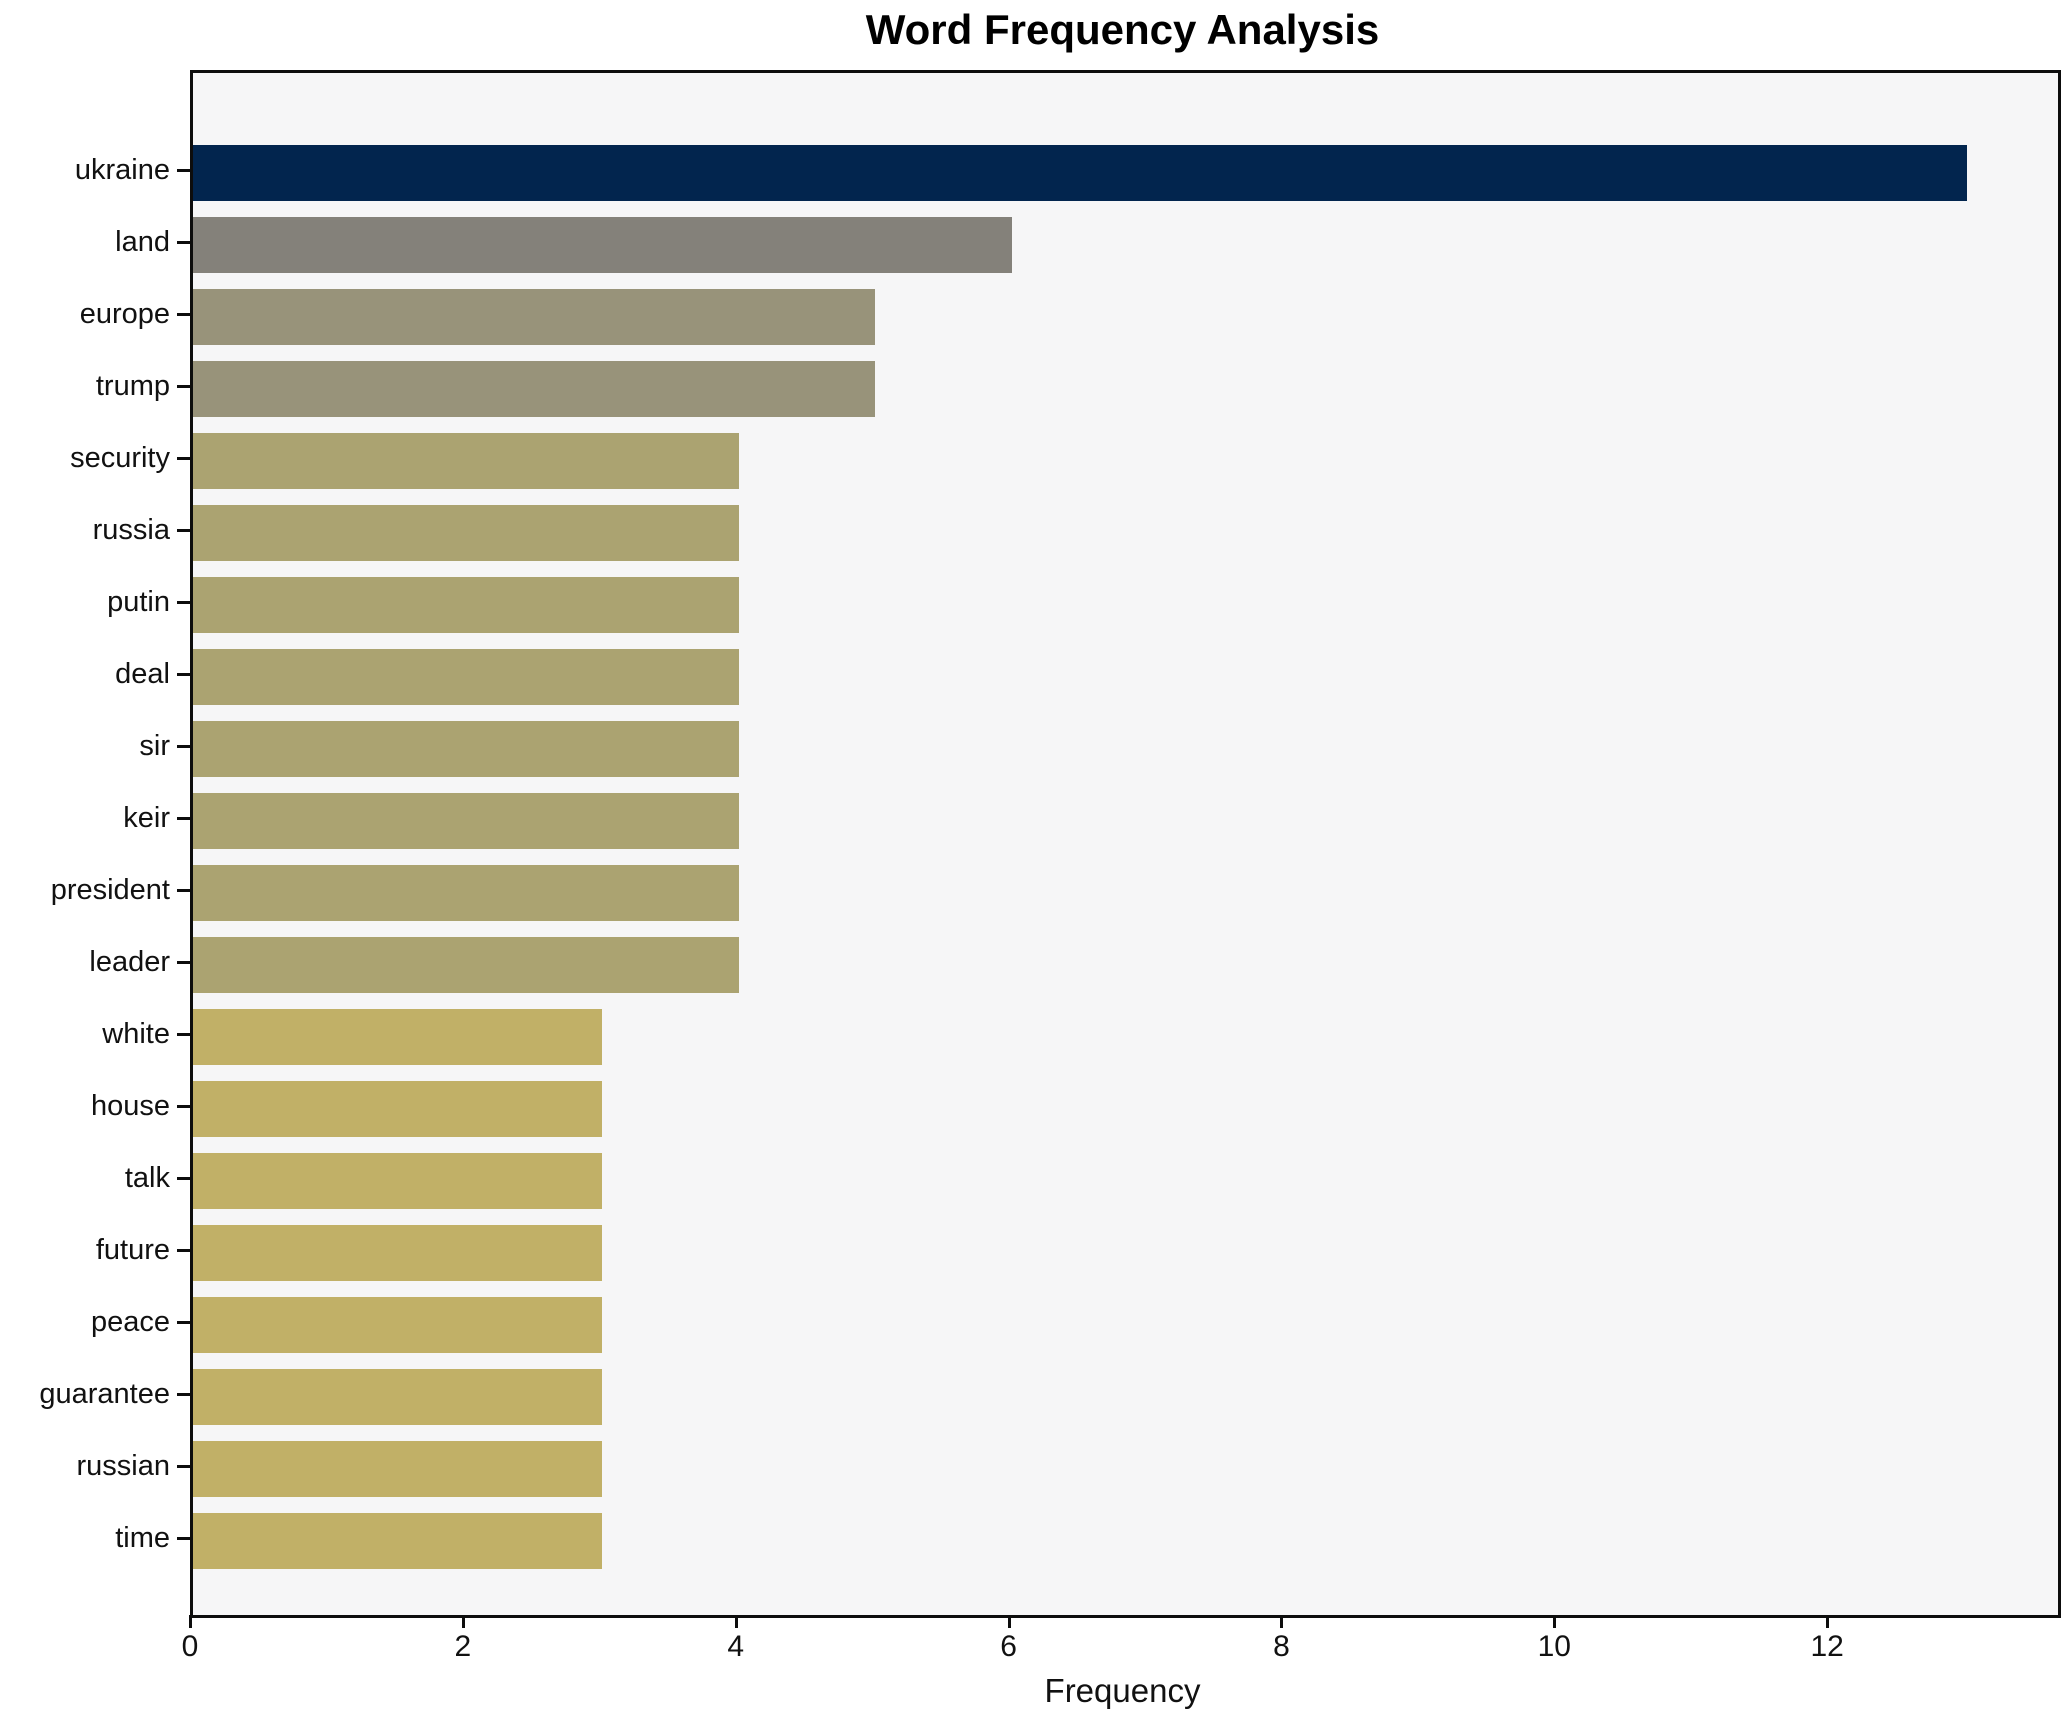 The image size is (2069, 1722). Describe the element at coordinates (398, 1253) in the screenshot. I see `bar-future` at that location.